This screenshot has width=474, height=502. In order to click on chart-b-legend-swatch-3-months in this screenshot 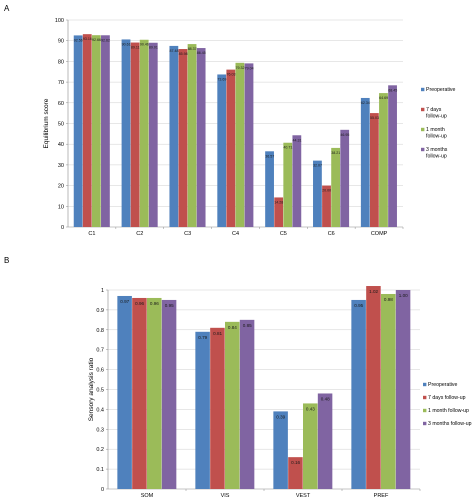, I will do `click(425, 423)`.